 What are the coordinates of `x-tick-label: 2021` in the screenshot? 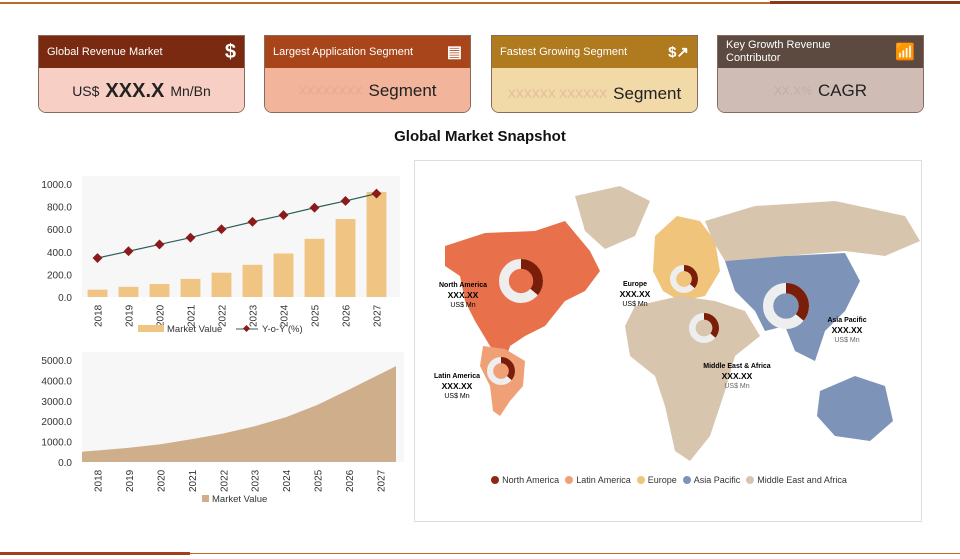 It's located at (192, 315).